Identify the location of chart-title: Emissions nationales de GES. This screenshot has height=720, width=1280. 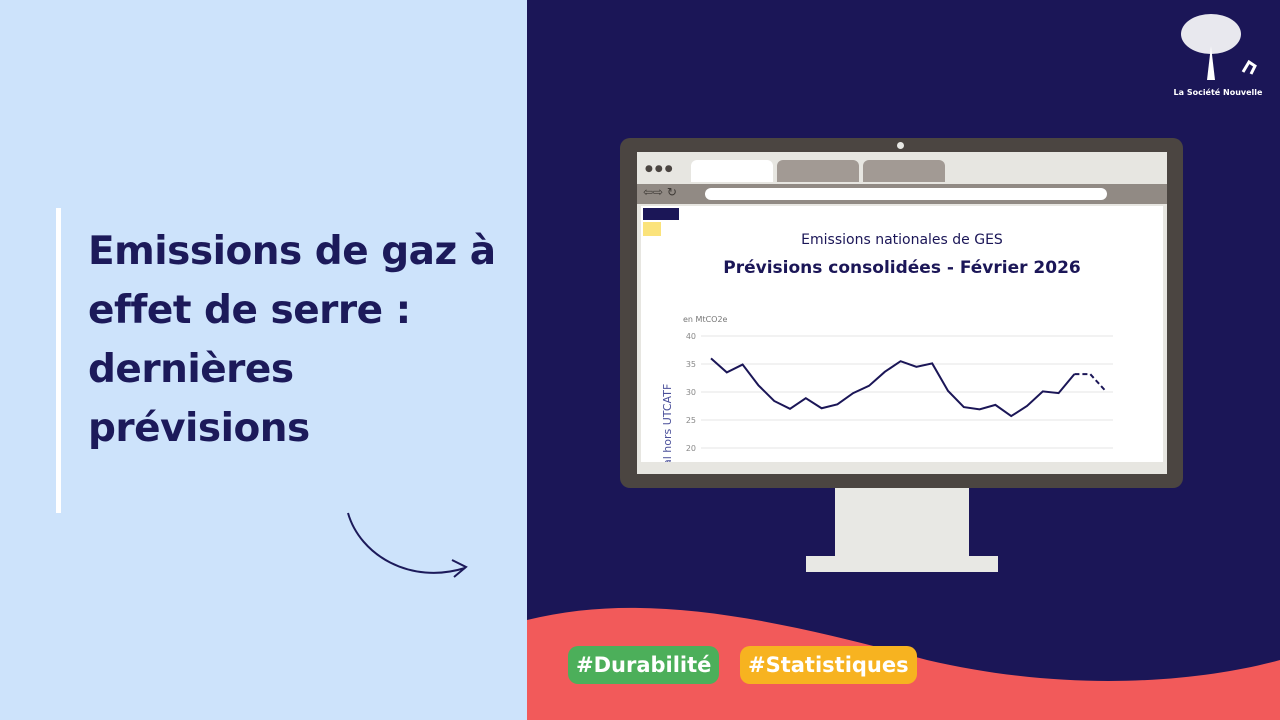
(902, 240).